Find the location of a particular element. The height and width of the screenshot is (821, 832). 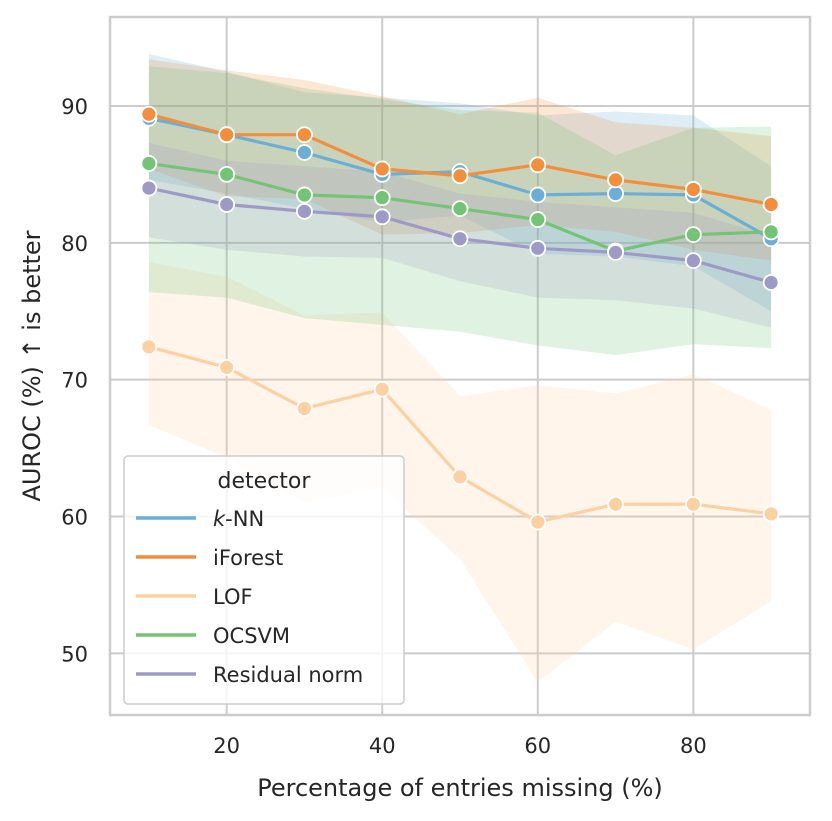

y-tick-label: 80 is located at coordinates (74, 244).